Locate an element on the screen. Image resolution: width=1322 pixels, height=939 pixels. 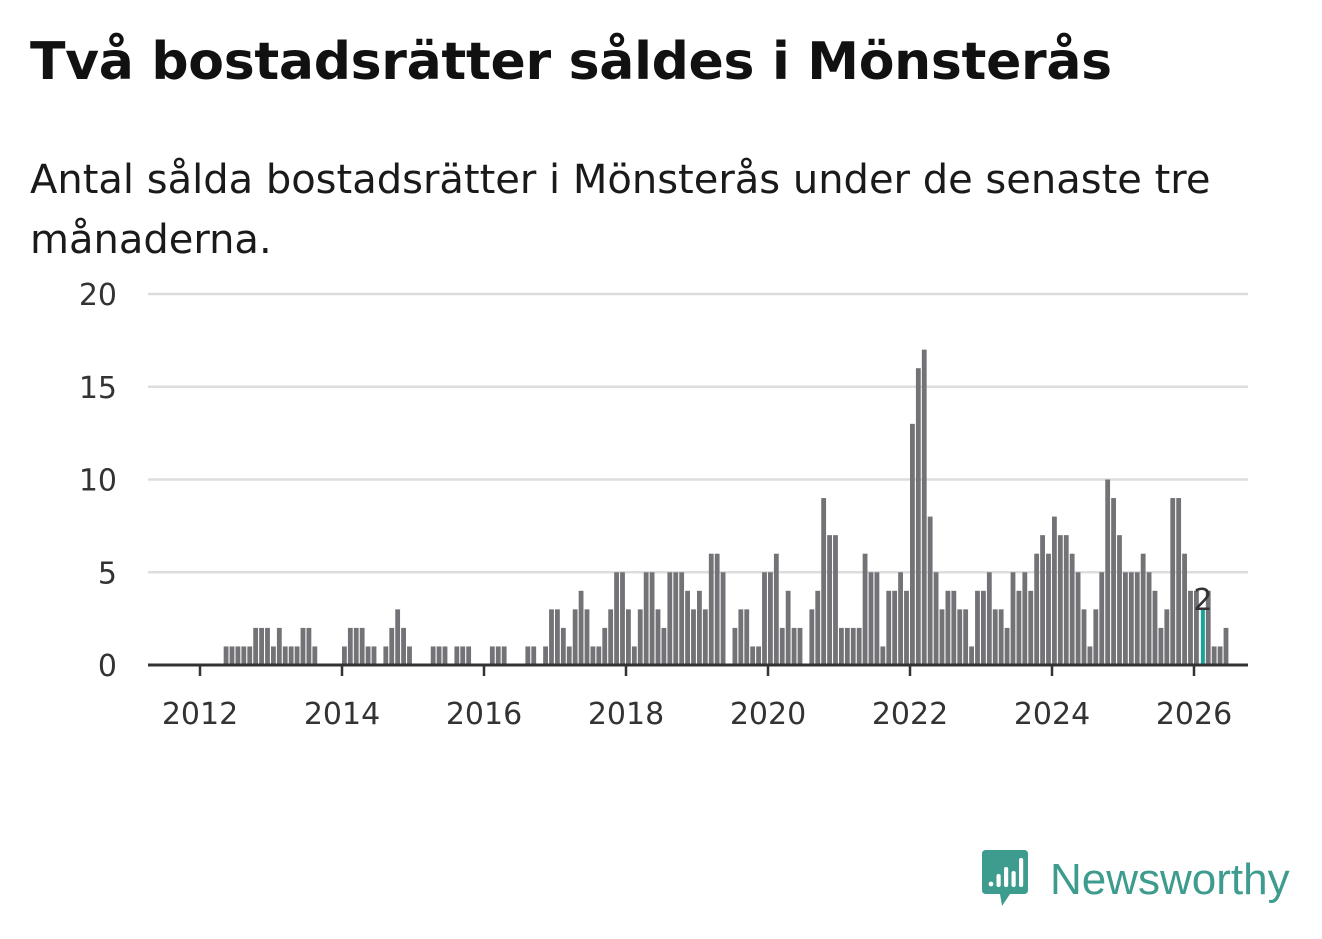
newsworthy-logo-icon is located at coordinates (1005, 878).